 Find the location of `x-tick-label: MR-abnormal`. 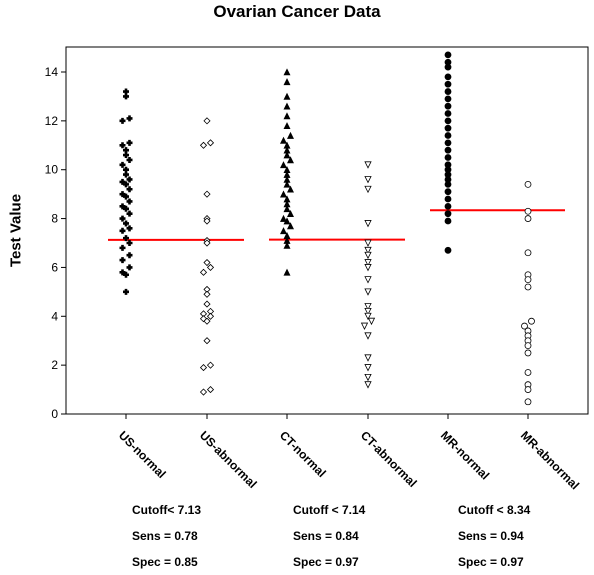

x-tick-label: MR-abnormal is located at coordinates (550, 460).